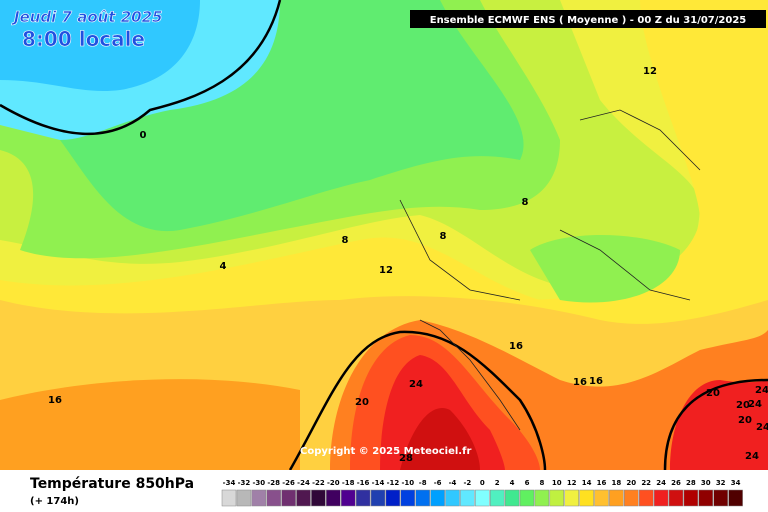  Describe the element at coordinates (497, 483) in the screenshot. I see `legend-label: 2` at that location.